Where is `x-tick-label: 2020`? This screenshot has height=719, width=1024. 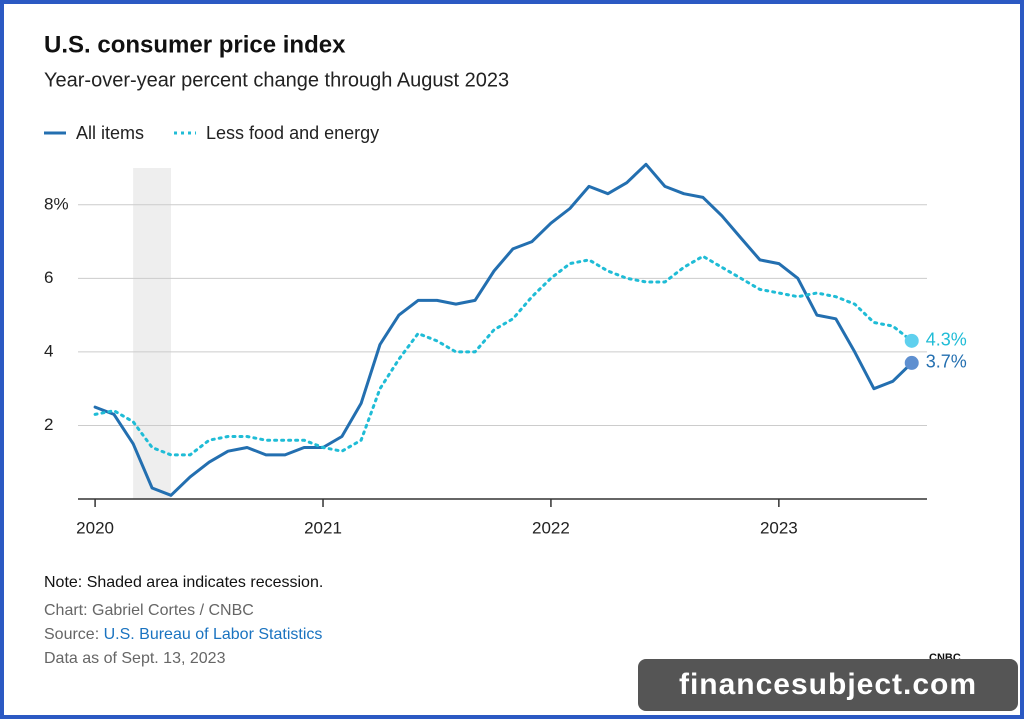 x-tick-label: 2020 is located at coordinates (95, 527).